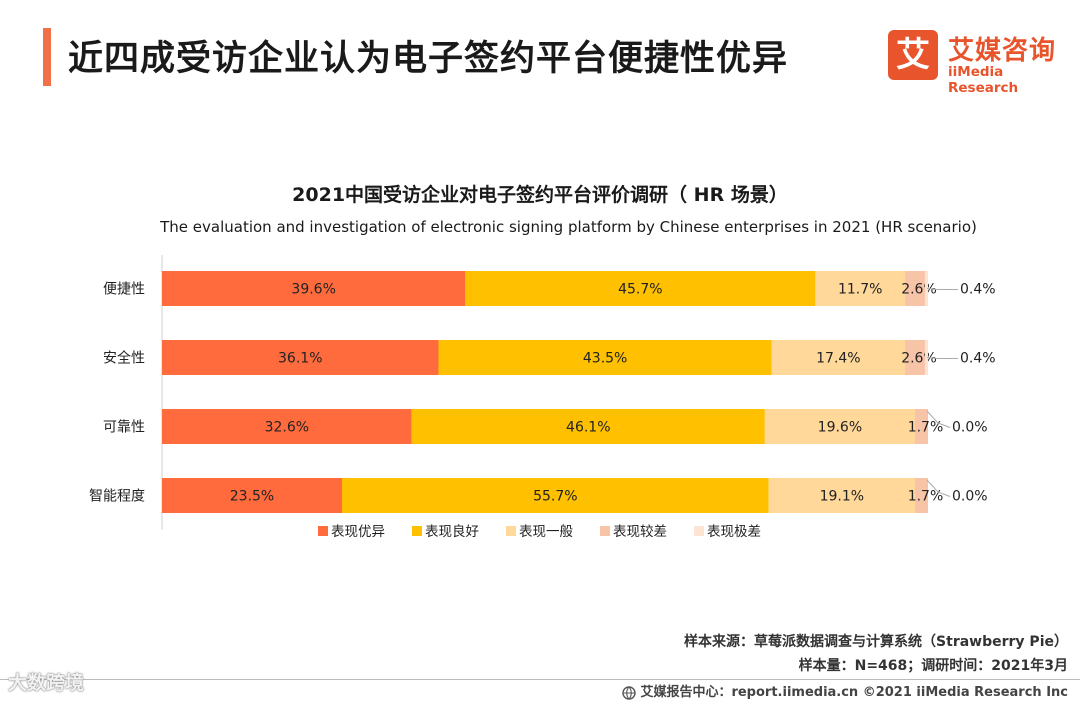 This screenshot has width=1080, height=702. I want to click on data-label: 43.5%, so click(605, 359).